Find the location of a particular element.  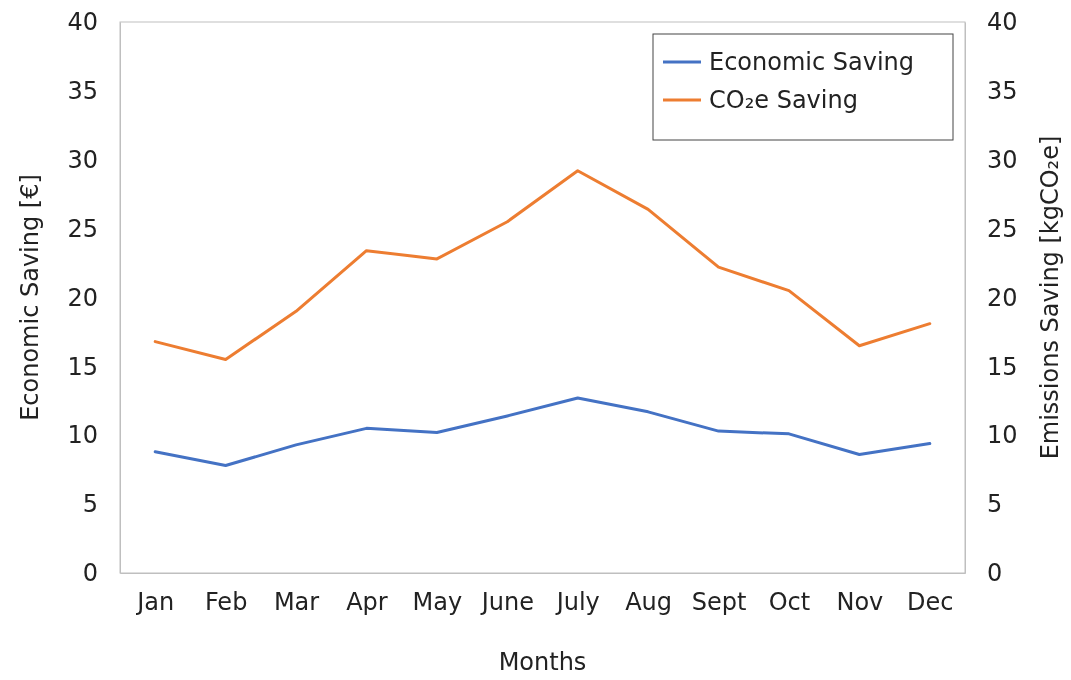

y2-tick-label: 30 is located at coordinates (1002, 159).